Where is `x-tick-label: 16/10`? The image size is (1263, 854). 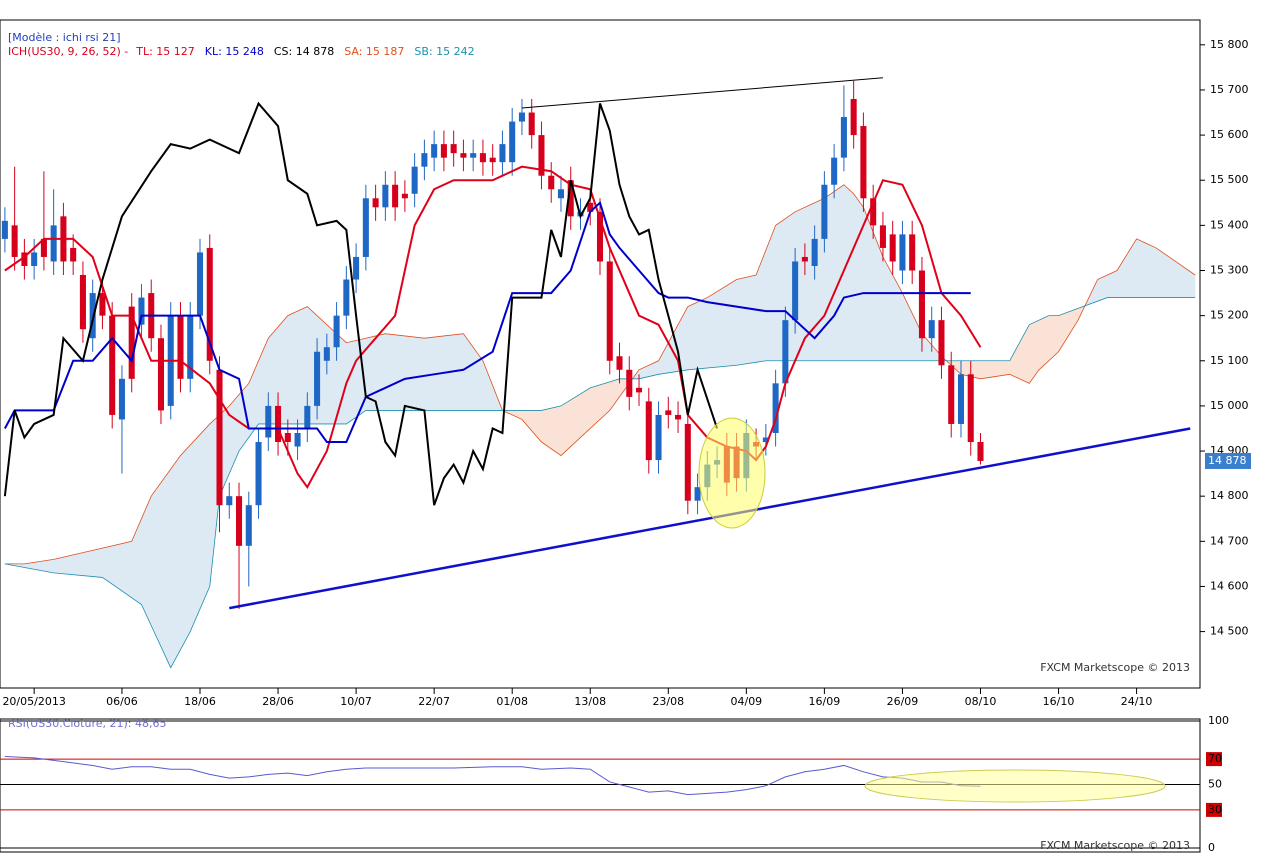
x-tick-label: 16/10 is located at coordinates (1059, 701).